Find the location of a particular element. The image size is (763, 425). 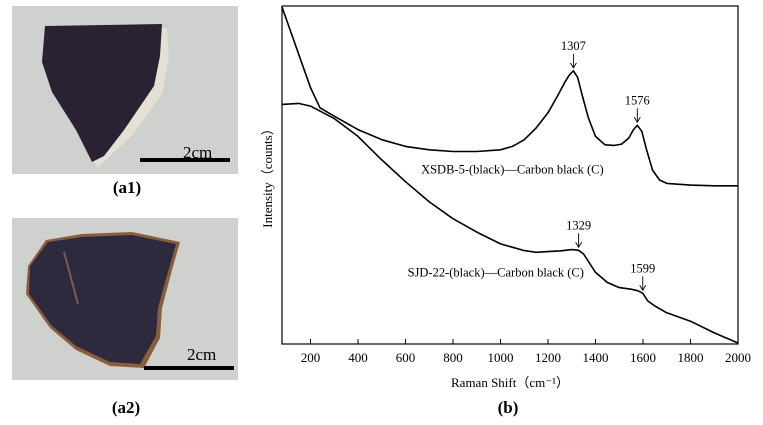

panel-label-a2: (a2) is located at coordinates (126, 407).